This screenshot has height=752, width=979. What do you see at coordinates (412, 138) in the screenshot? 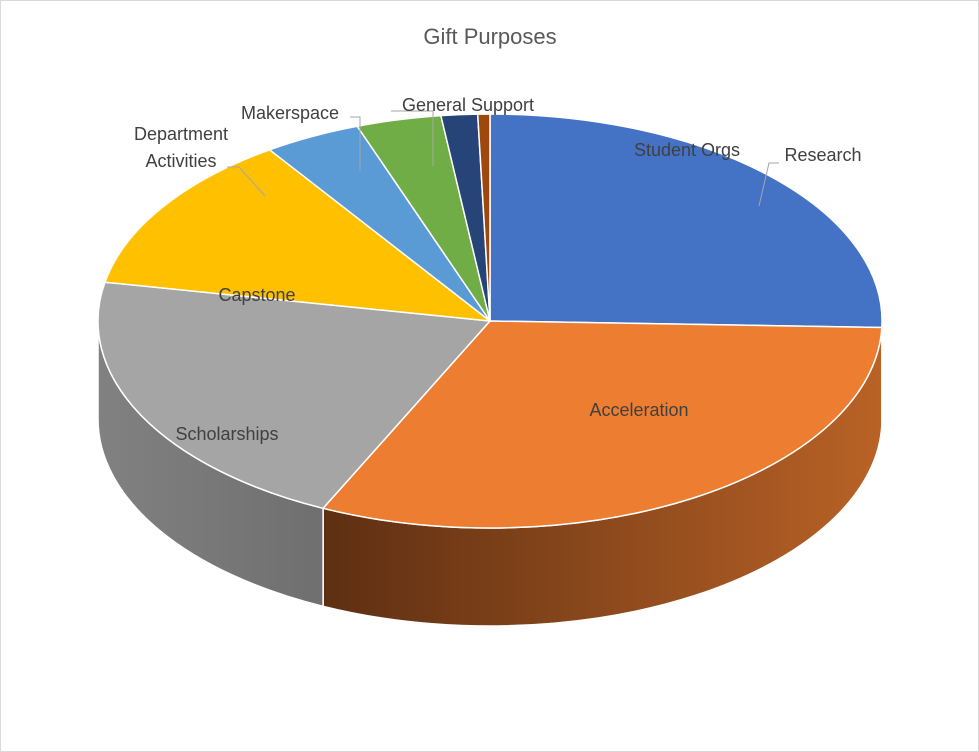
I see `leader-line-general-support` at bounding box center [412, 138].